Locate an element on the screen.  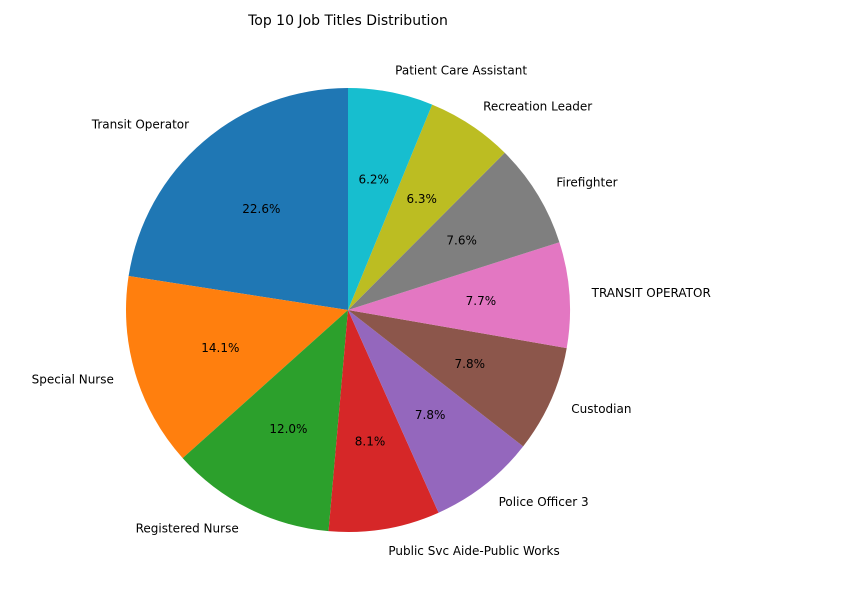
chart-title: Top 10 Job Titles Distribution is located at coordinates (347, 21).